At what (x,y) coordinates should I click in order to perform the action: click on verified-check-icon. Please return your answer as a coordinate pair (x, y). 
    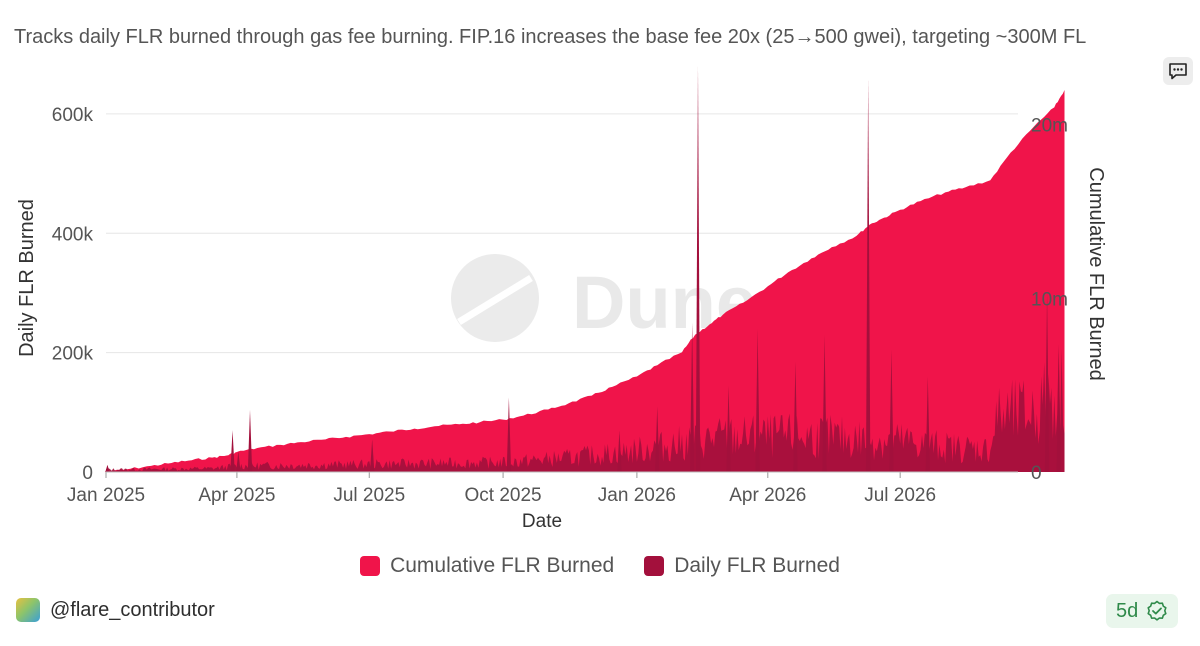
    Looking at the image, I should click on (1157, 610).